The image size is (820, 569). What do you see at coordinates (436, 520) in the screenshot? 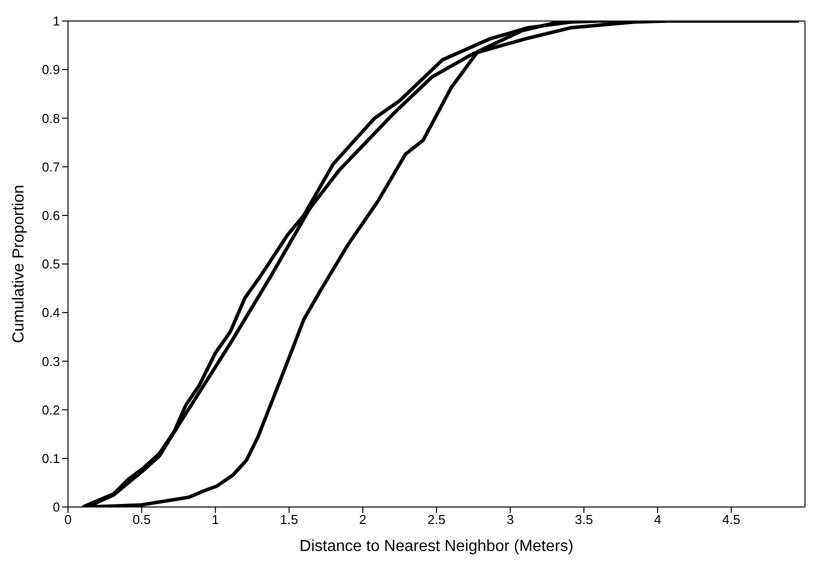
I see `x-tick-label: 2.5` at bounding box center [436, 520].